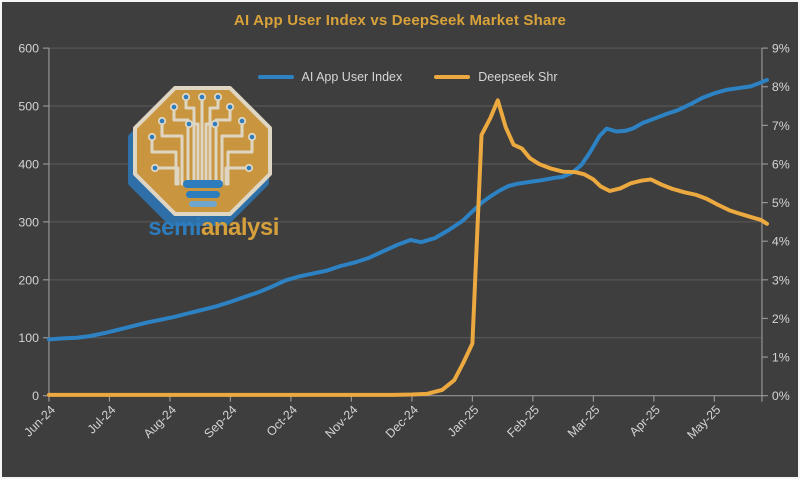 The height and width of the screenshot is (479, 800). Describe the element at coordinates (28, 338) in the screenshot. I see `y-axis-left-label: 100` at that location.